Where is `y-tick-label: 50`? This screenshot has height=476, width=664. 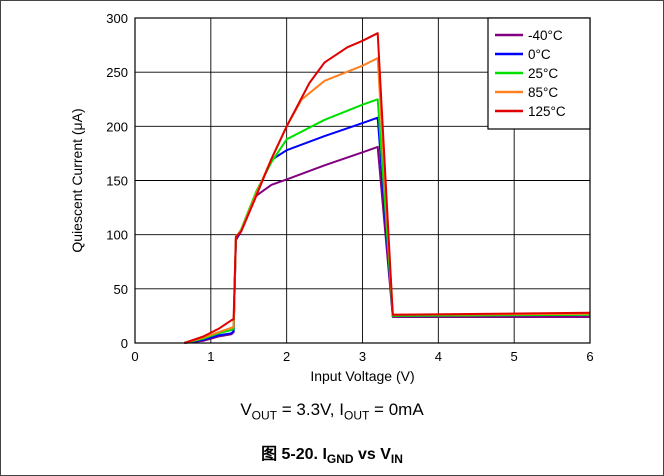 y-tick-label: 50 is located at coordinates (121, 289).